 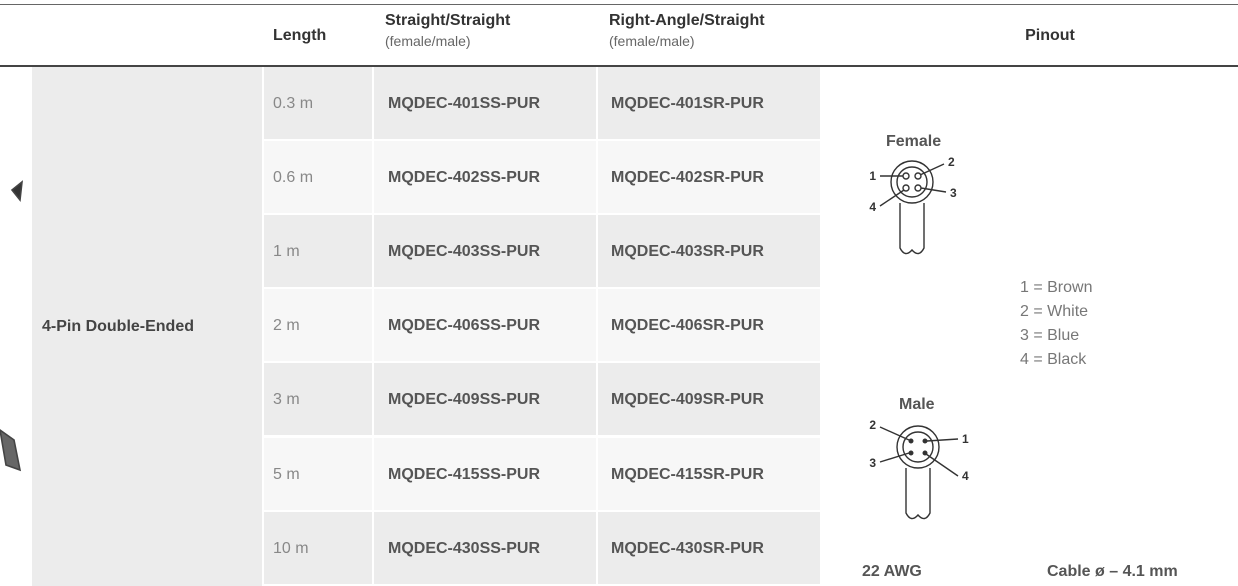 What do you see at coordinates (919, 472) in the screenshot?
I see `male-connector` at bounding box center [919, 472].